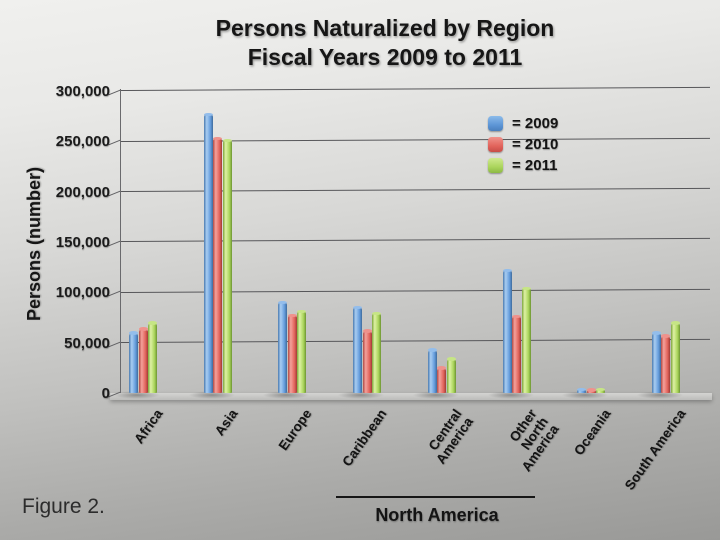  Describe the element at coordinates (442, 379) in the screenshot. I see `bar-central-america-2010` at that location.